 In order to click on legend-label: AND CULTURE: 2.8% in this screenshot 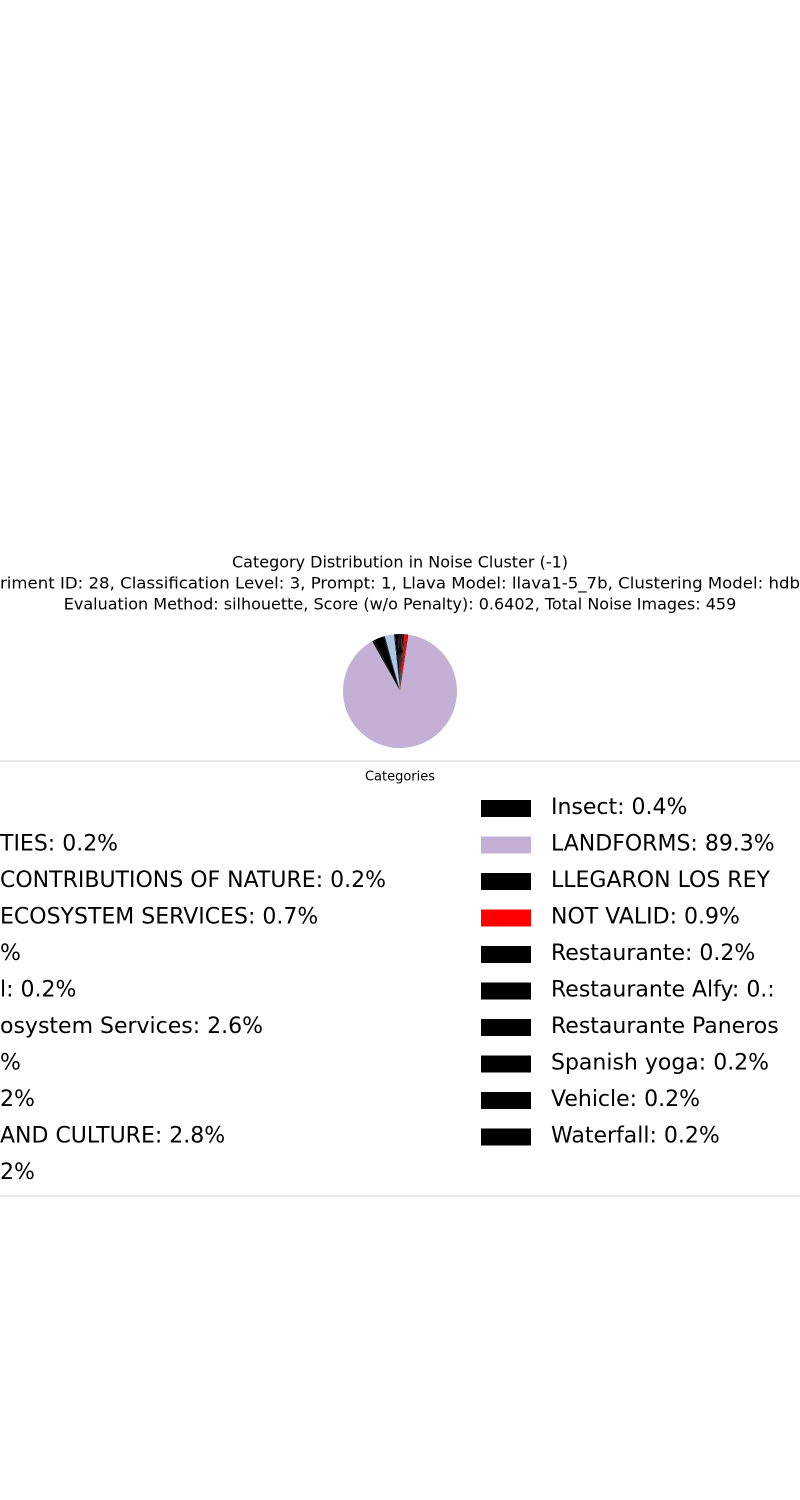, I will do `click(112, 1136)`.